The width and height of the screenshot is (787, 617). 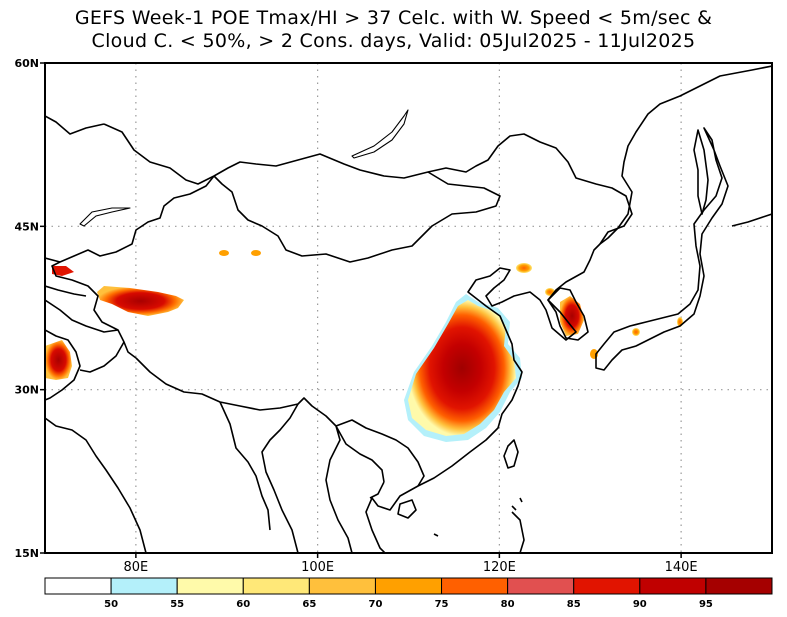 I want to click on lon-label: 140E, so click(x=681, y=567).